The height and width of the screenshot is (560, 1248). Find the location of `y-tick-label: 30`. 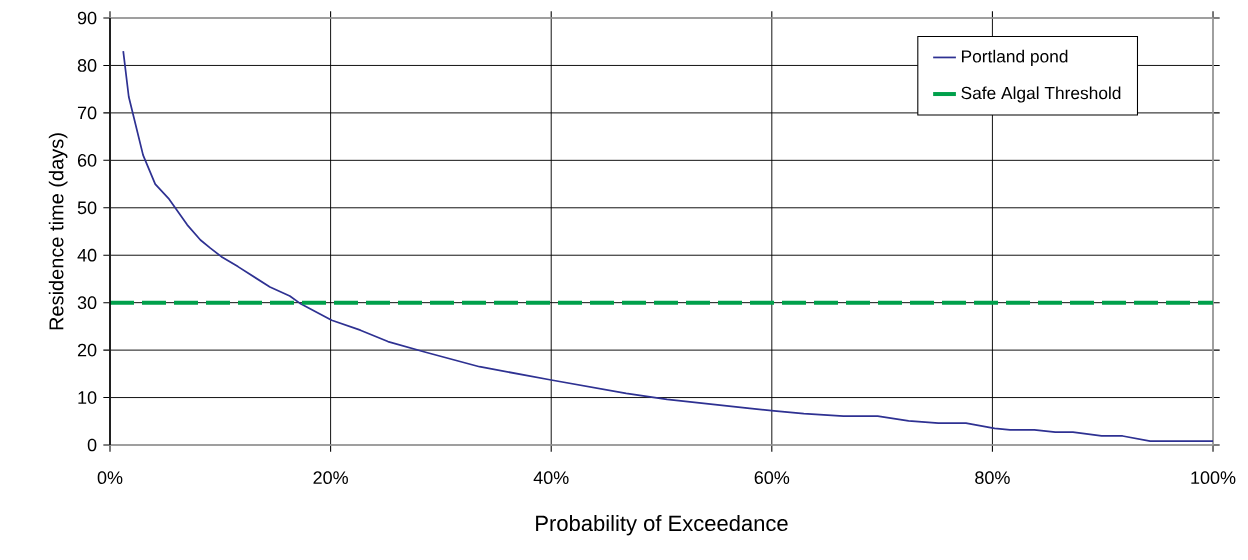

y-tick-label: 30 is located at coordinates (87, 303).